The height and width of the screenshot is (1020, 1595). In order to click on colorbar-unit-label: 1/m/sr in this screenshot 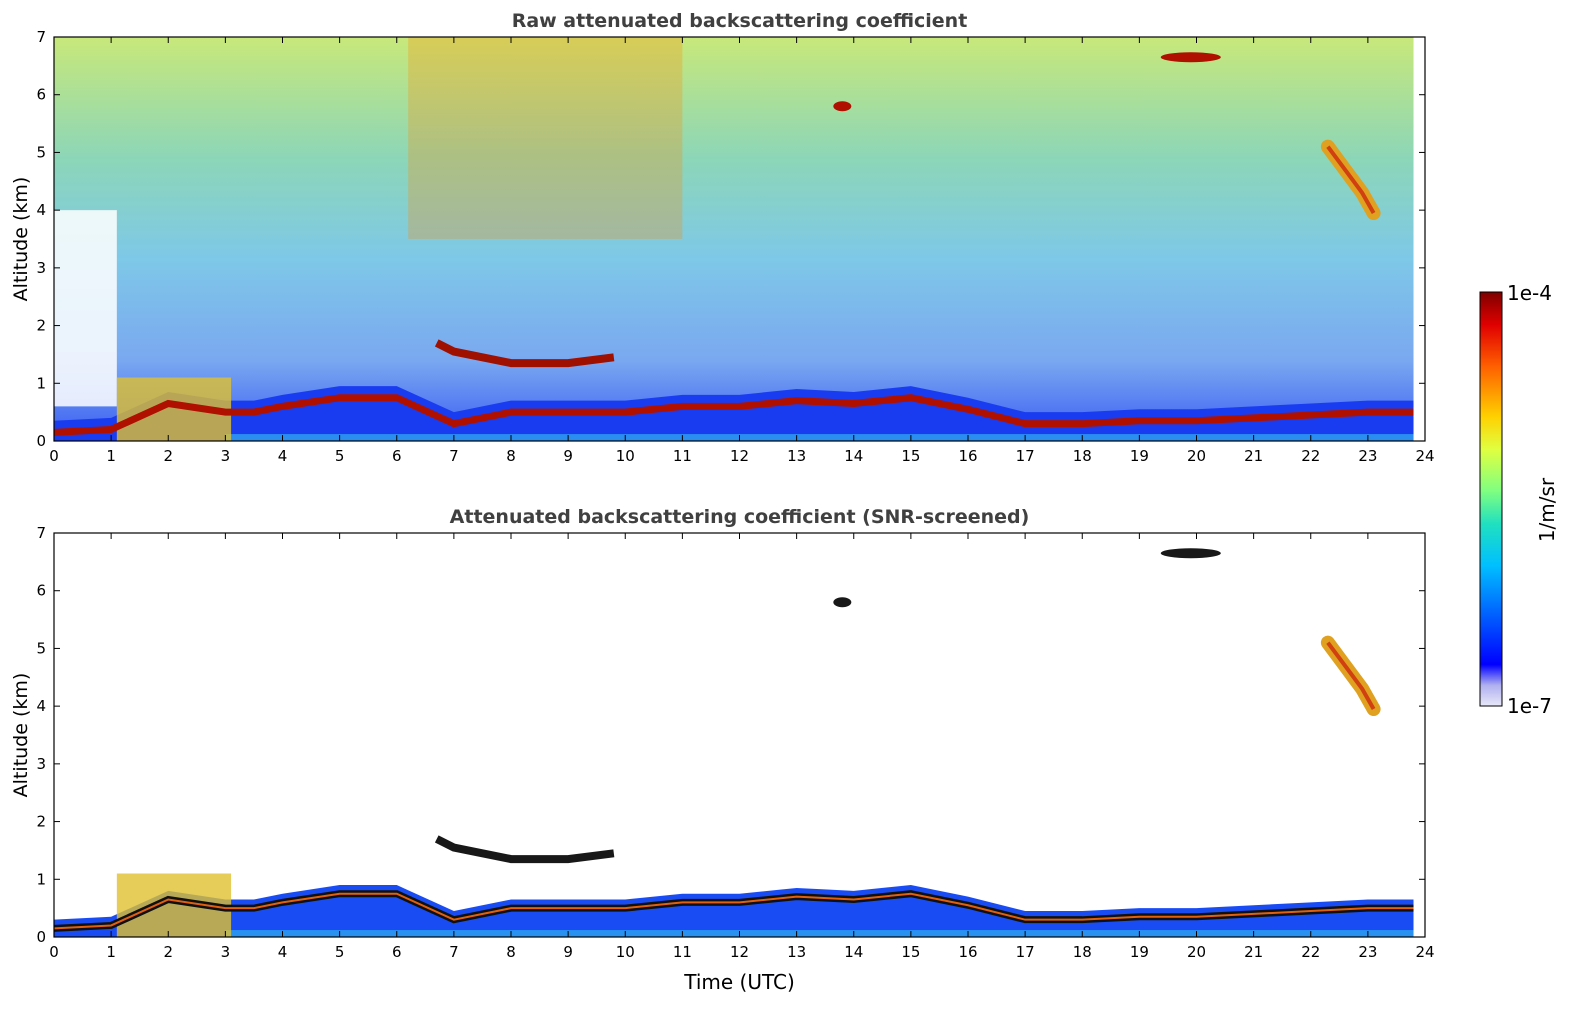, I will do `click(1547, 509)`.